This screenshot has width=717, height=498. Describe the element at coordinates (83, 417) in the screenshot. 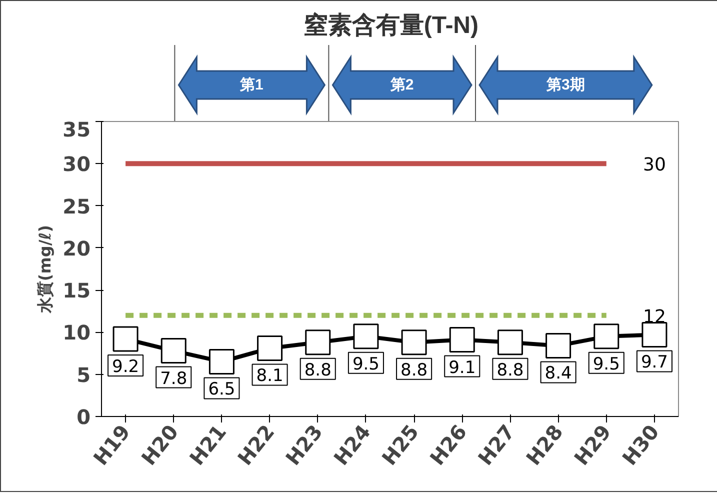

I see `y-tick-label: 0` at that location.